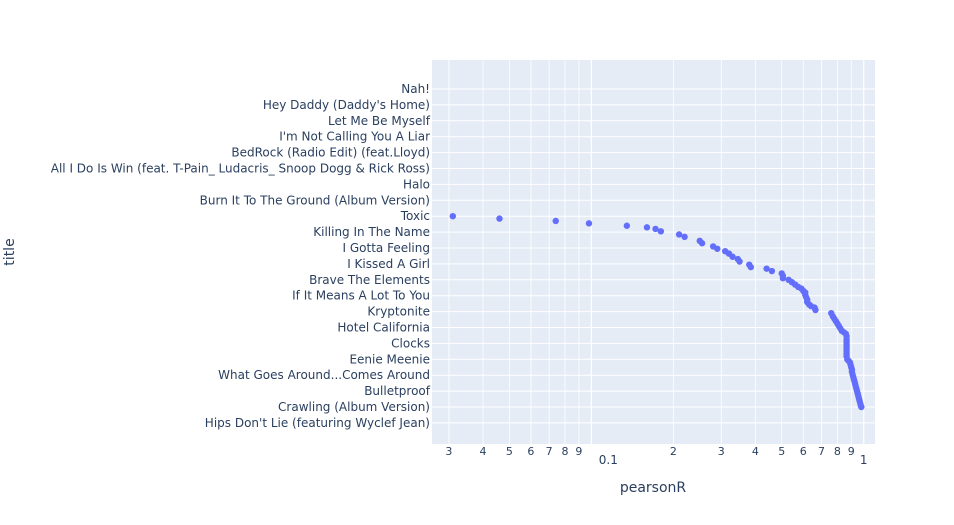 The width and height of the screenshot is (954, 525). Describe the element at coordinates (315, 200) in the screenshot. I see `y-tick-label: Burn It To The Ground (Album Version)` at that location.